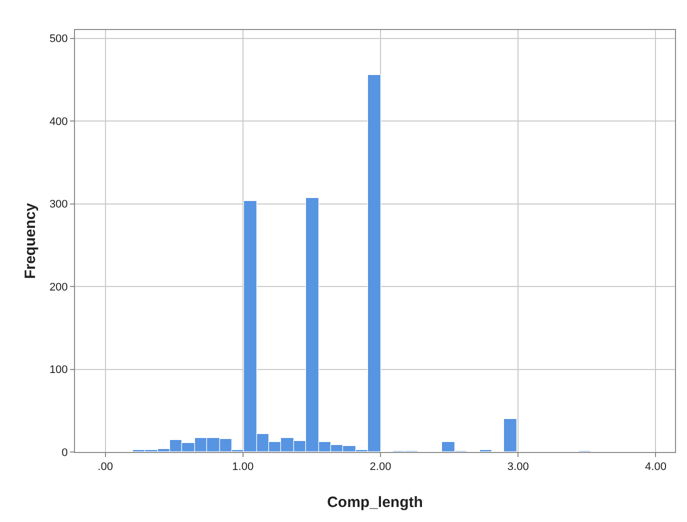  Describe the element at coordinates (243, 467) in the screenshot. I see `x-tick-label: 1.00` at that location.